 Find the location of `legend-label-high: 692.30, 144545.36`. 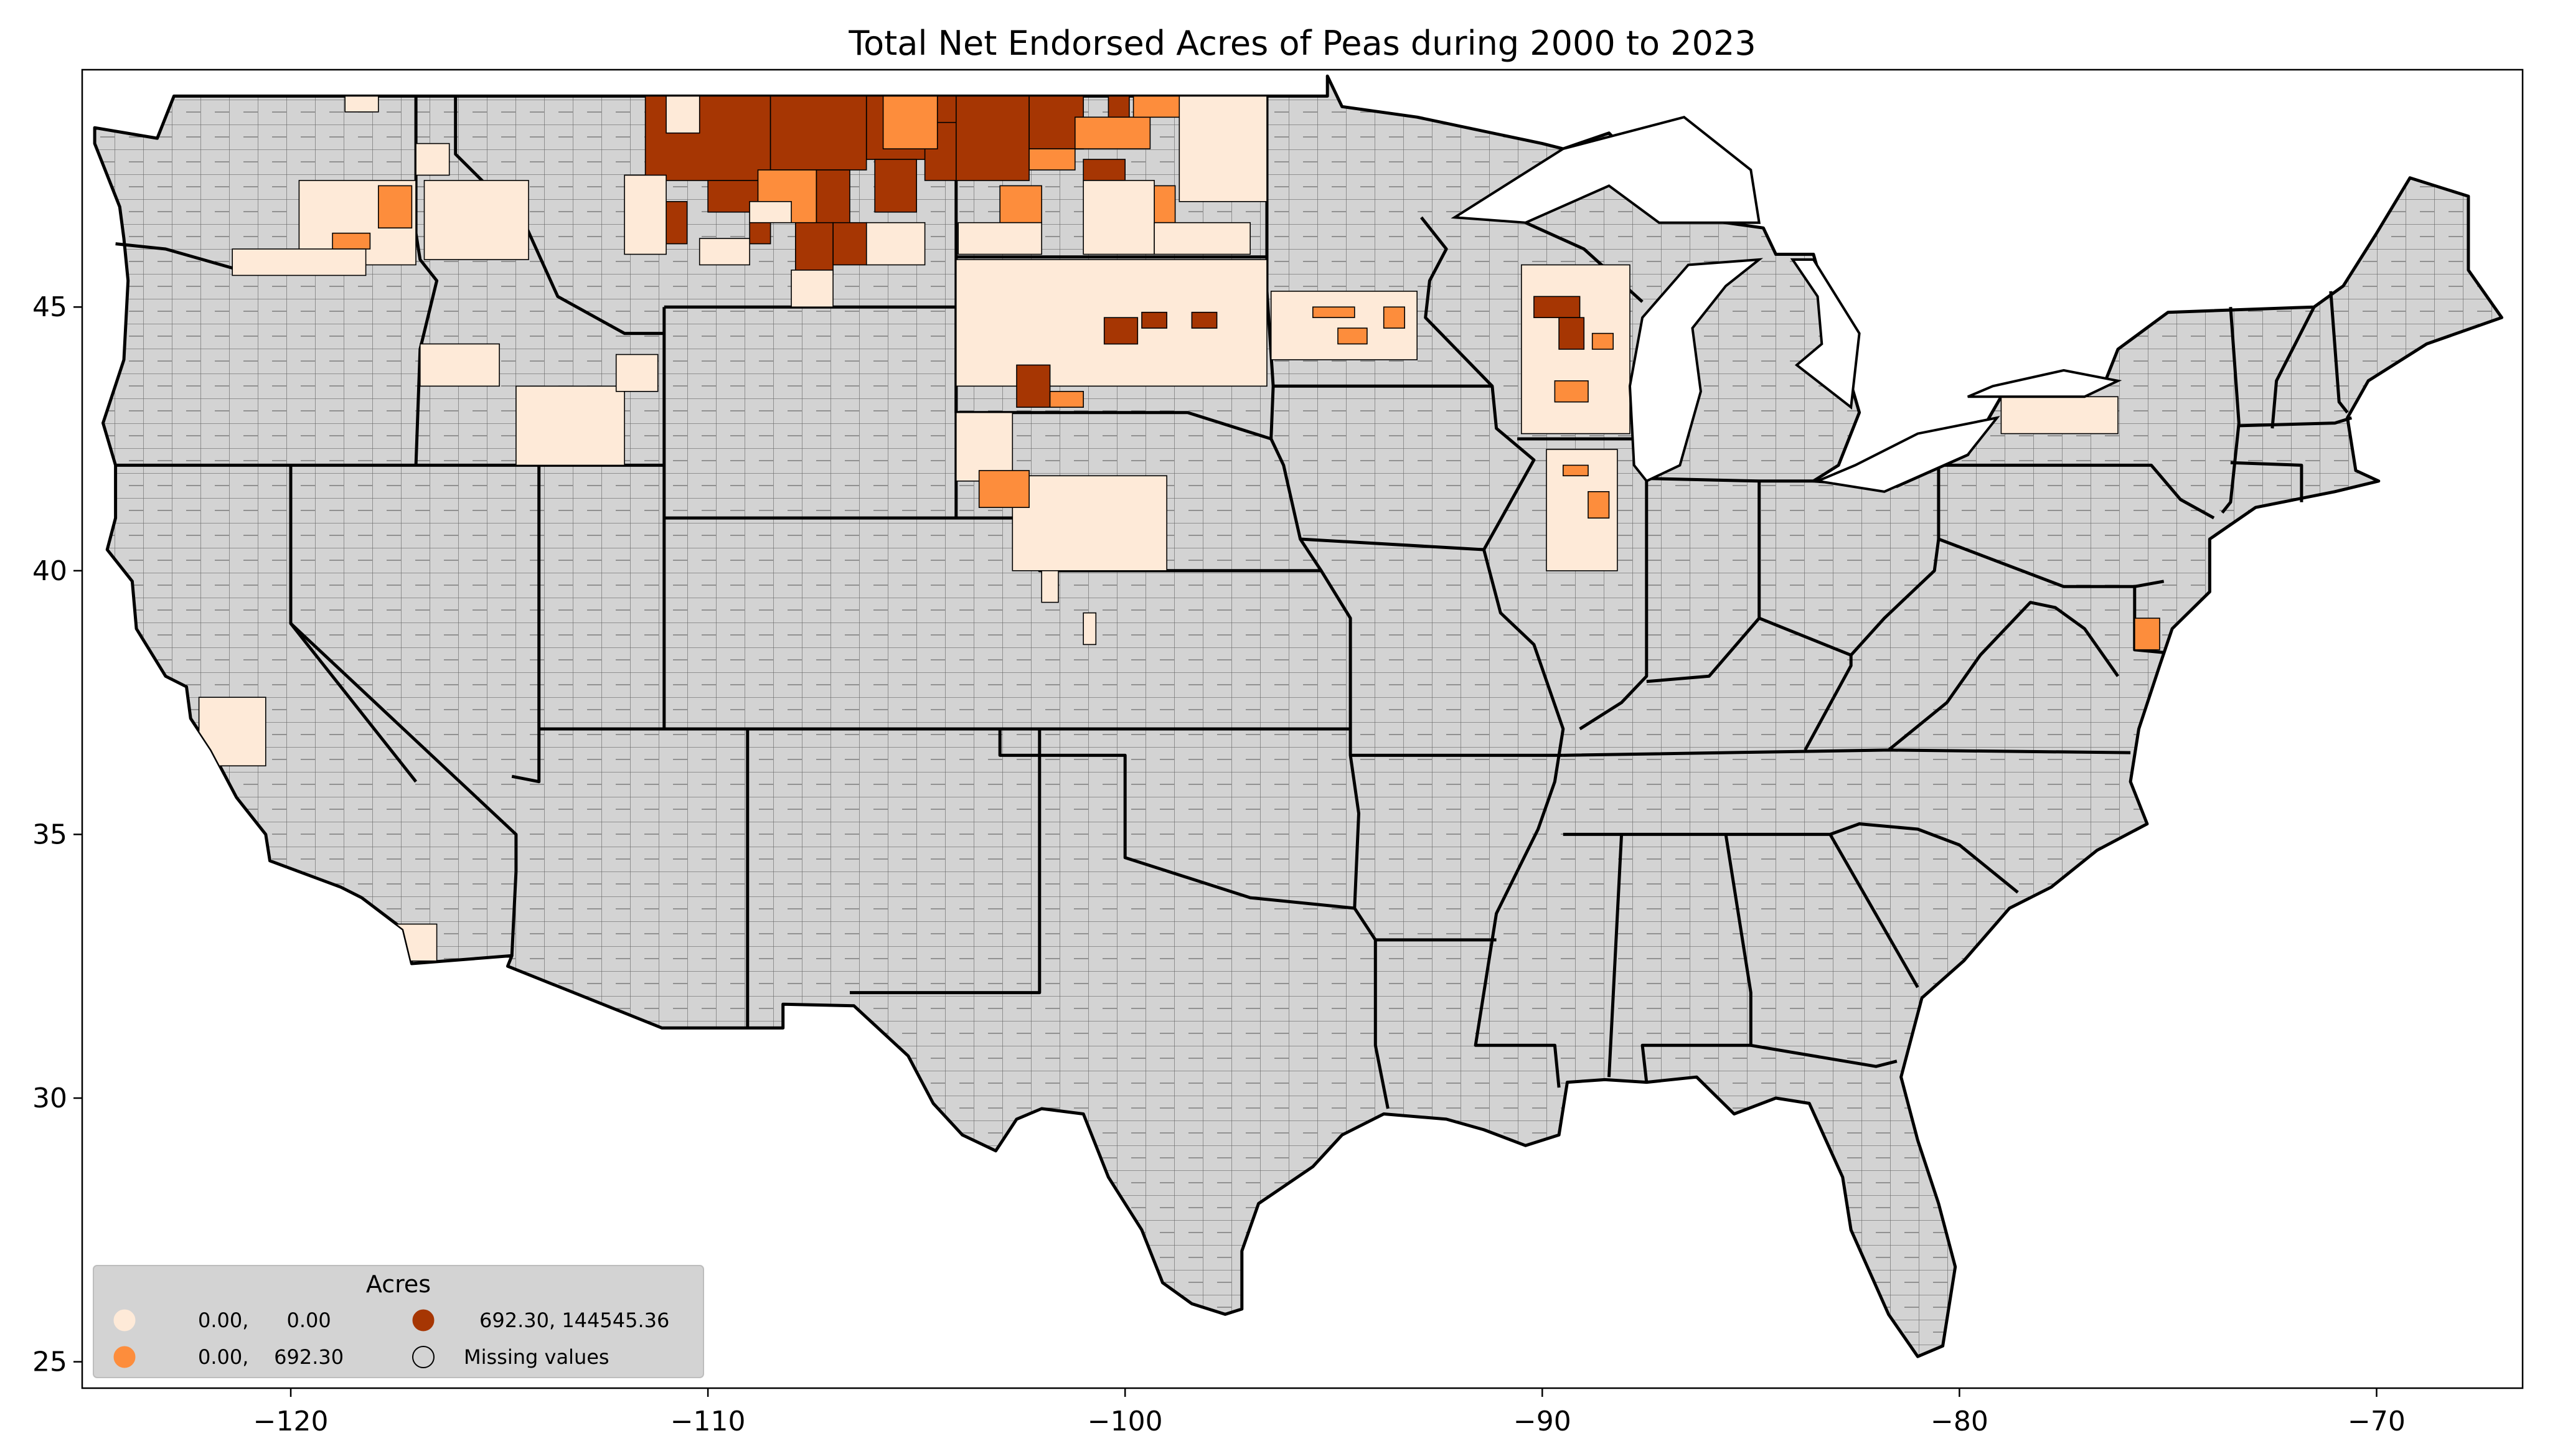

legend-label-high: 692.30, 144545.36 is located at coordinates (574, 1320).